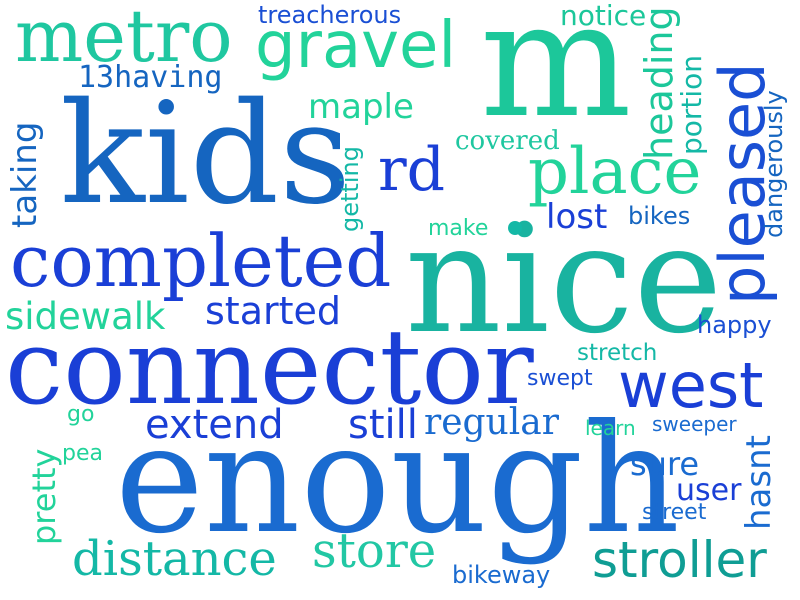 The width and height of the screenshot is (800, 600). What do you see at coordinates (556, 76) in the screenshot?
I see `word-m: m` at bounding box center [556, 76].